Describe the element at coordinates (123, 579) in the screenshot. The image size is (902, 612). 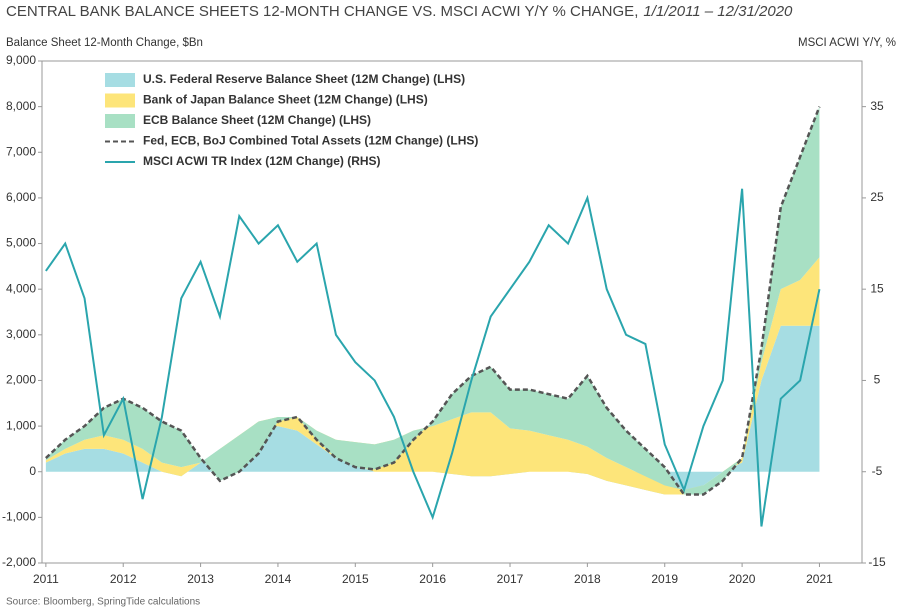
I see `x-tick-label: 2012` at that location.